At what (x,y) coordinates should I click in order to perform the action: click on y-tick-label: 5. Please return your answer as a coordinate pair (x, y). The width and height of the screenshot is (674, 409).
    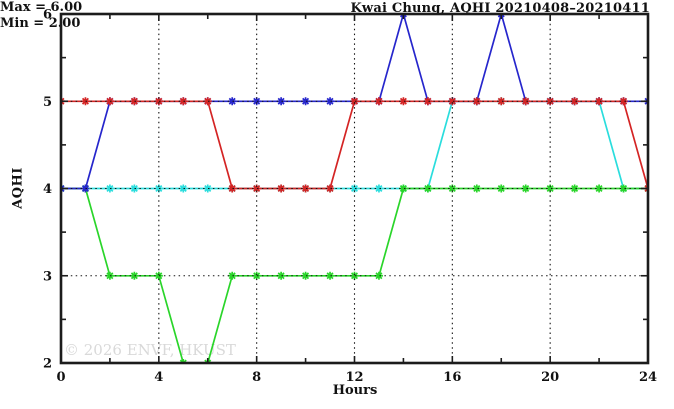
    Looking at the image, I should click on (47, 102).